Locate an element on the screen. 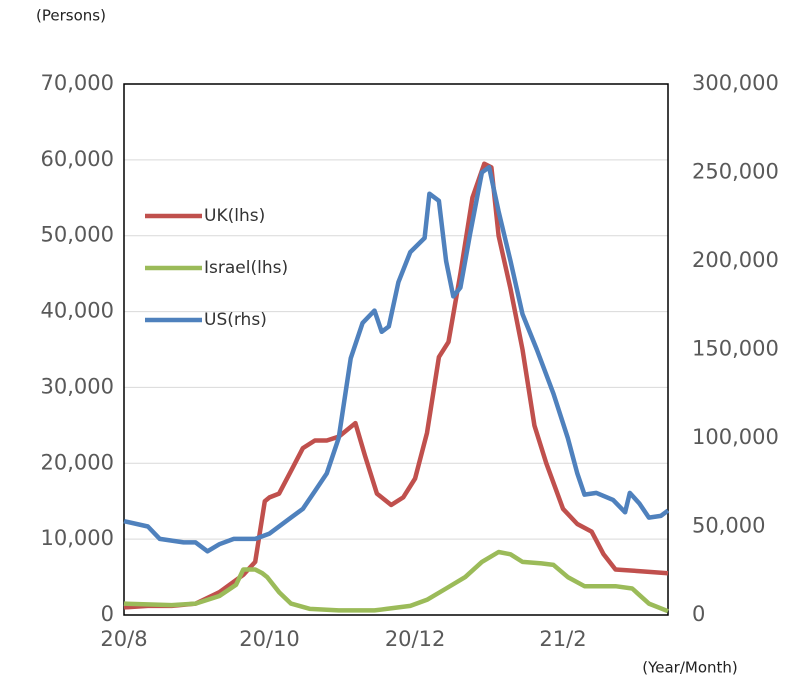 This screenshot has width=794, height=681. y2-tick-label: 300,000 is located at coordinates (735, 83).